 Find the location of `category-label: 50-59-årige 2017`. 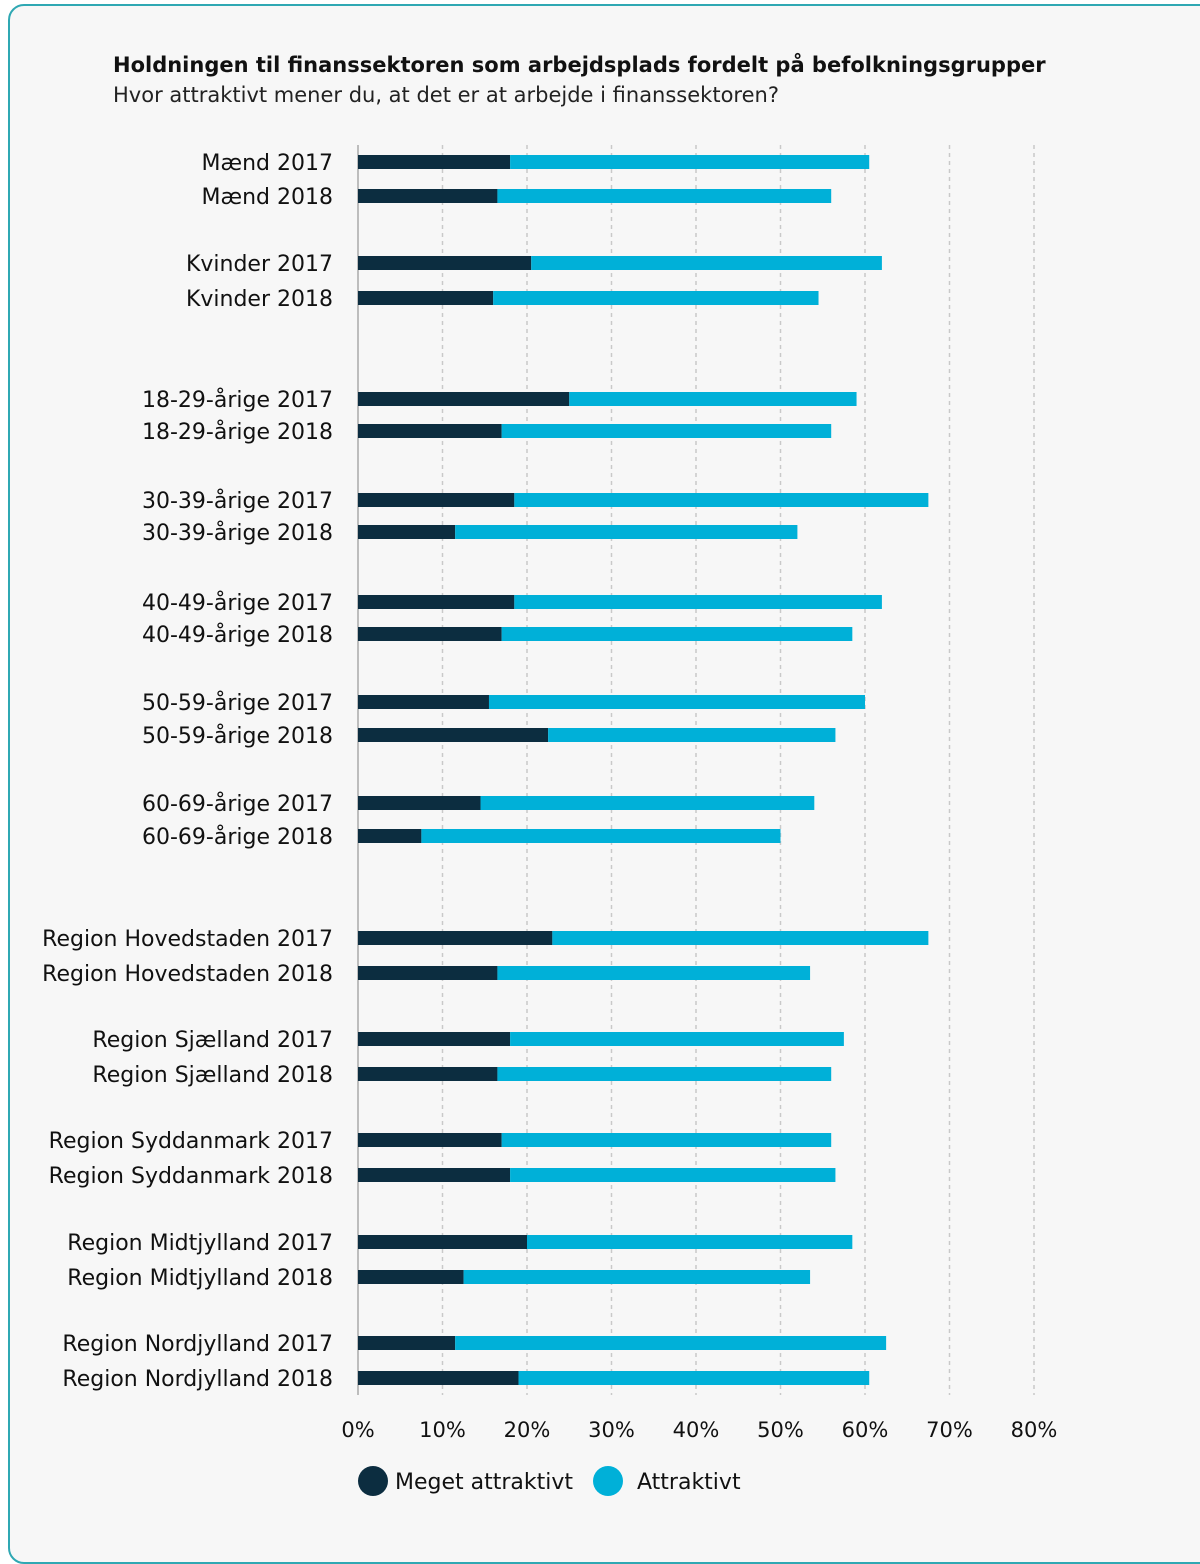

category-label: 50-59-årige 2017 is located at coordinates (237, 703).